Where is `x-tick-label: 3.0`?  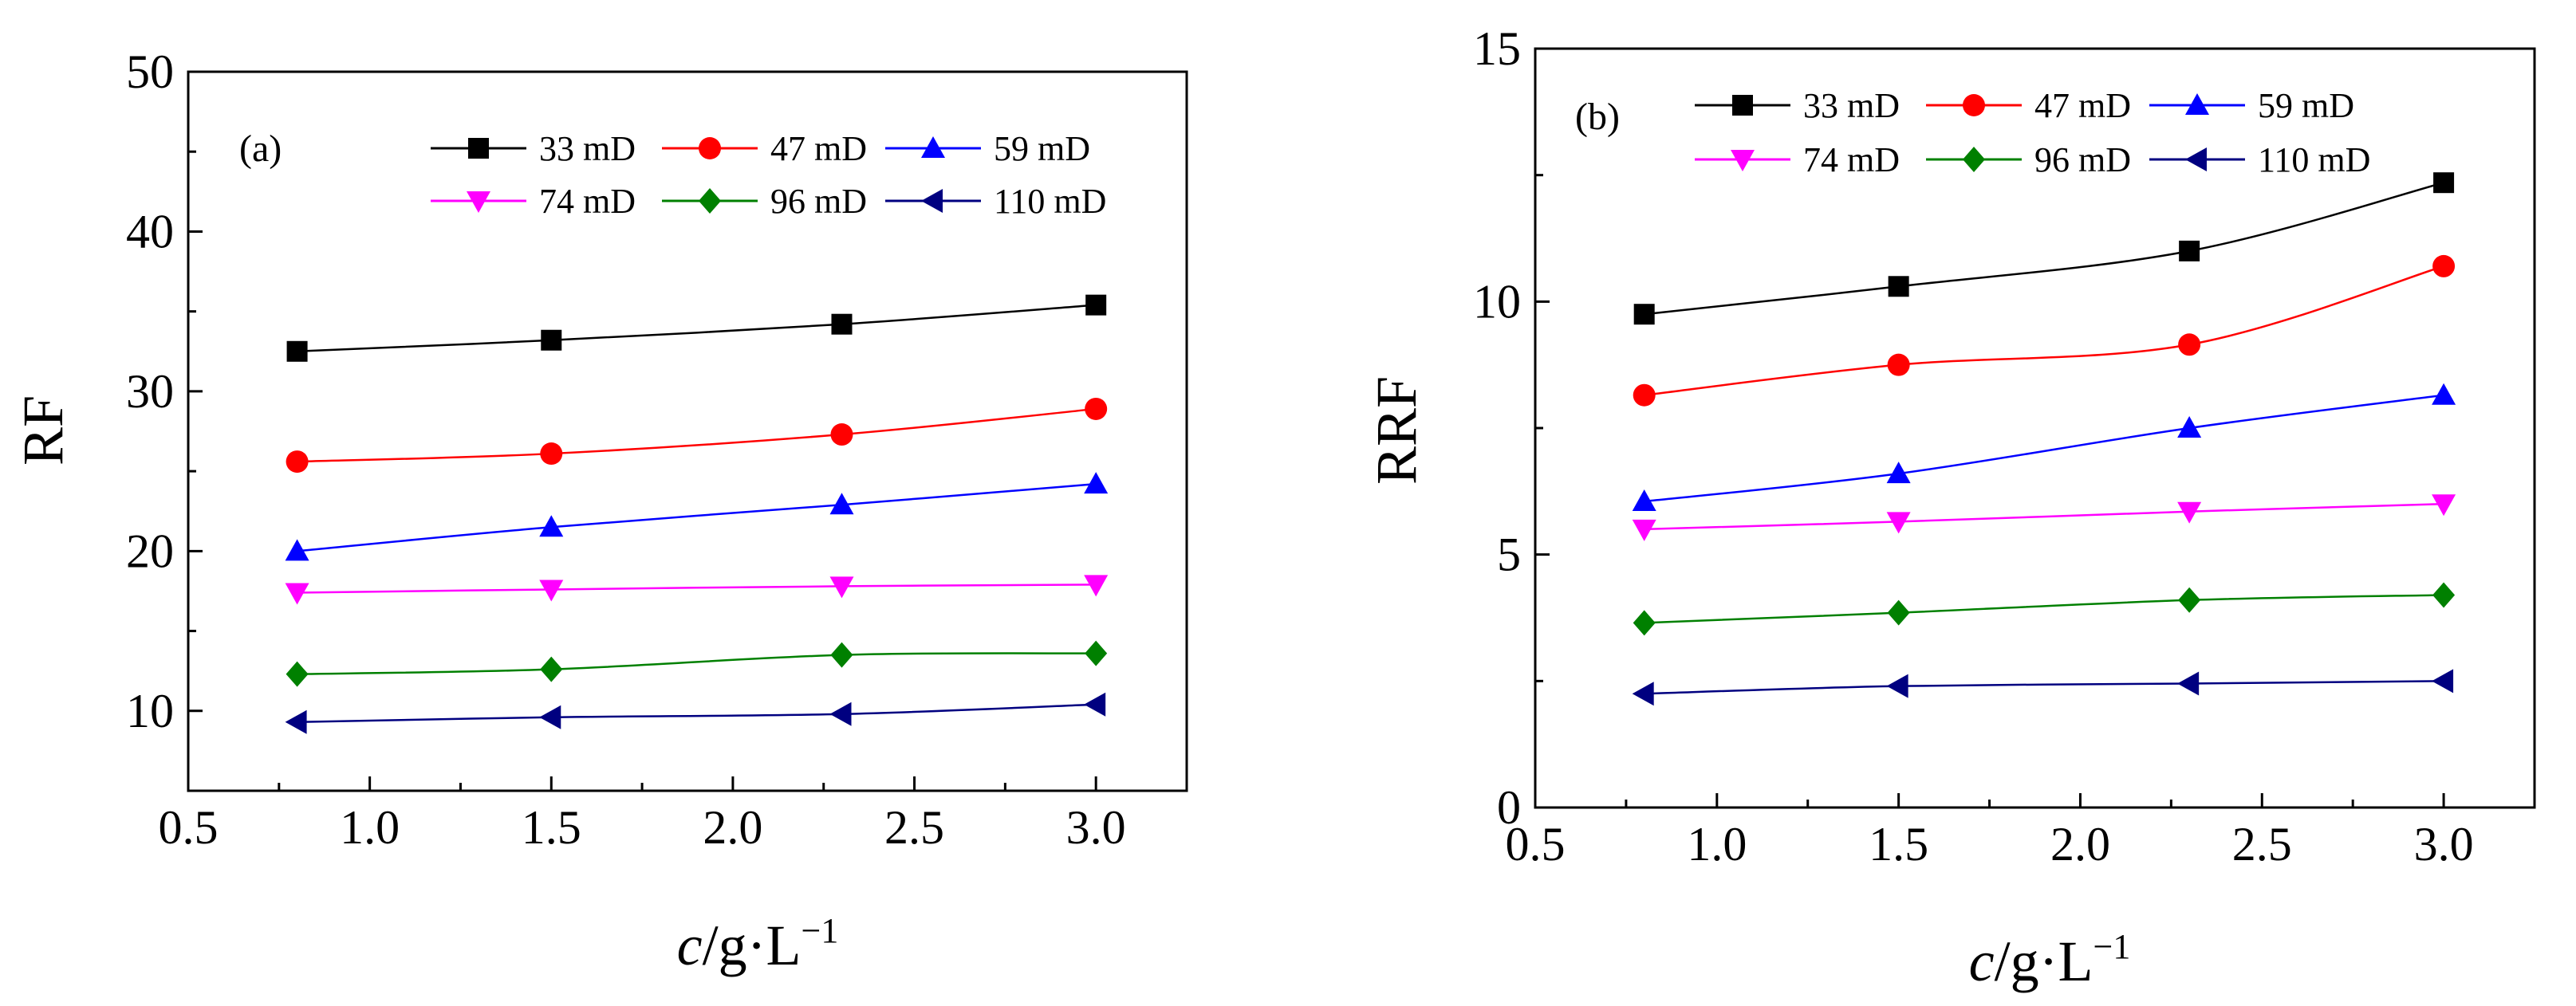 x-tick-label: 3.0 is located at coordinates (2444, 844).